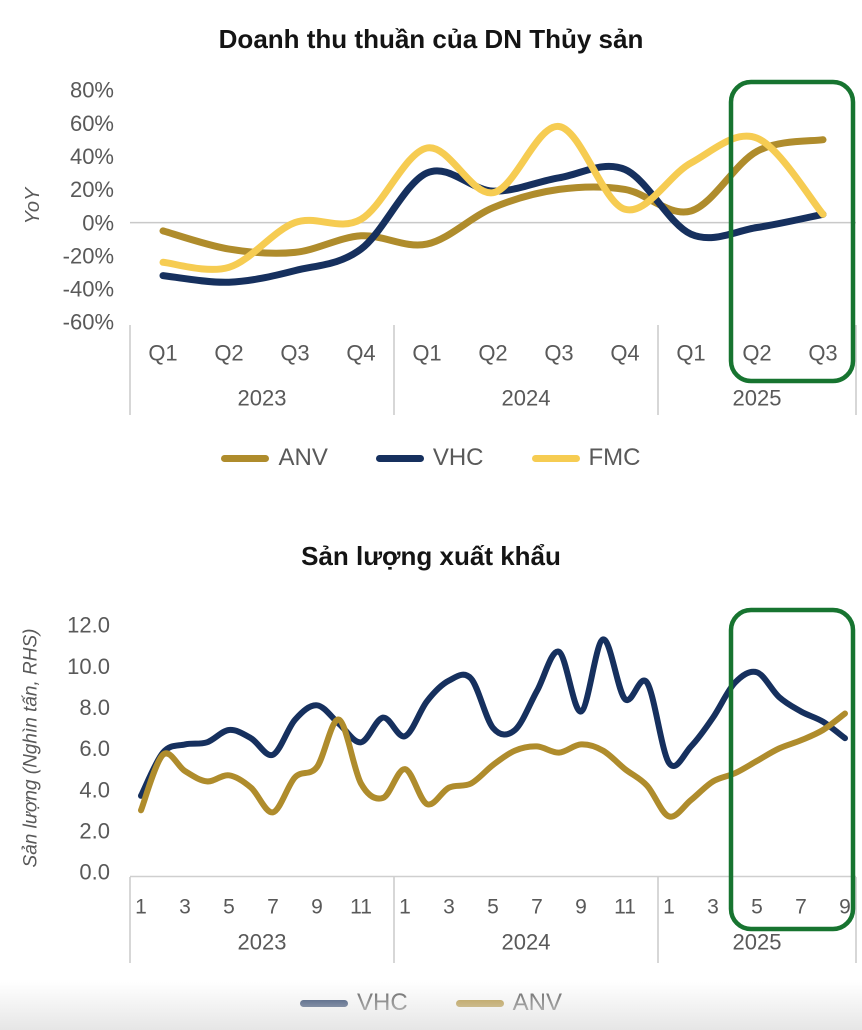 Image resolution: width=862 pixels, height=1030 pixels. I want to click on legend-item-ANV: ANV, so click(274, 458).